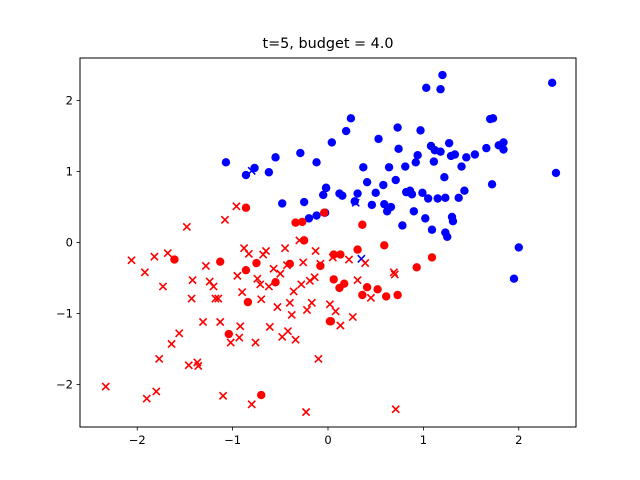 Image resolution: width=640 pixels, height=480 pixels. What do you see at coordinates (69, 243) in the screenshot?
I see `y-tick-label: 0` at bounding box center [69, 243].